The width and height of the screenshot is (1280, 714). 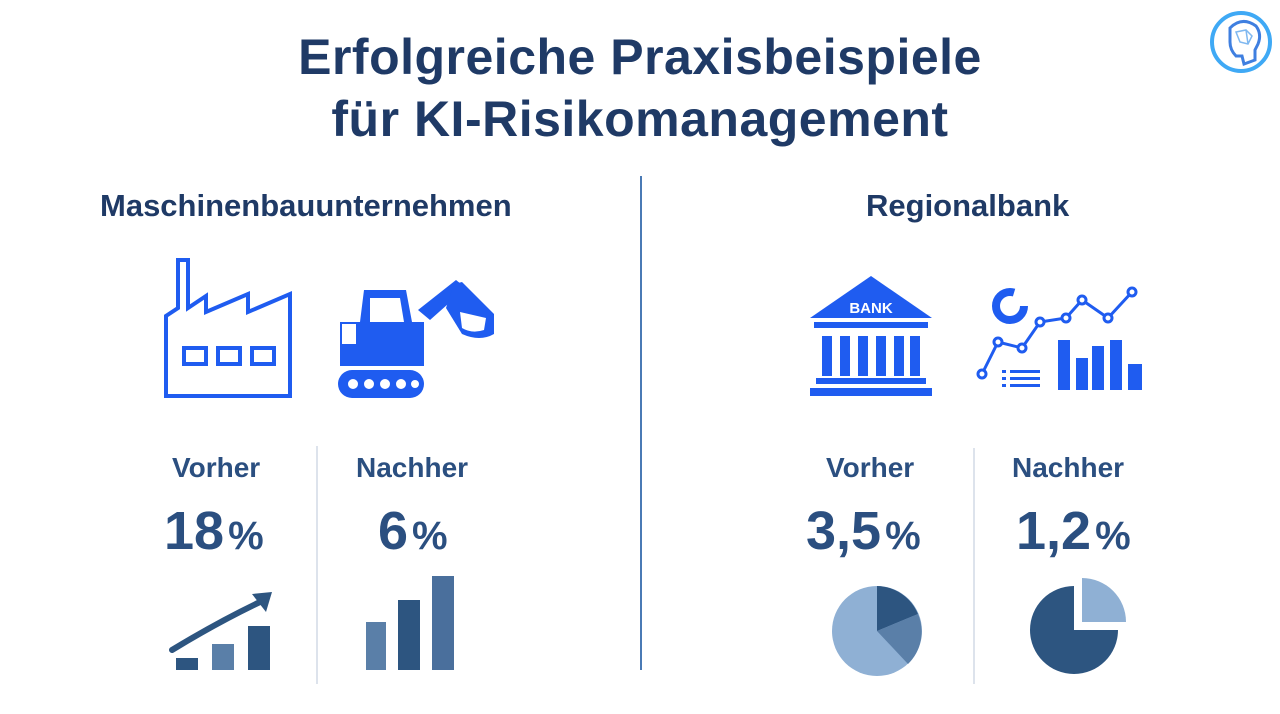 I want to click on title-line-1: Erfolgreiche Praxisbeispiele, so click(x=640, y=57).